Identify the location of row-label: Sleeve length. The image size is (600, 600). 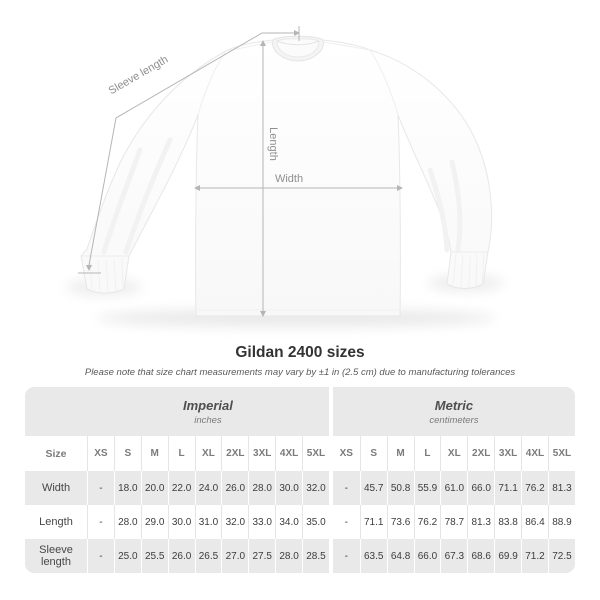
(56, 556).